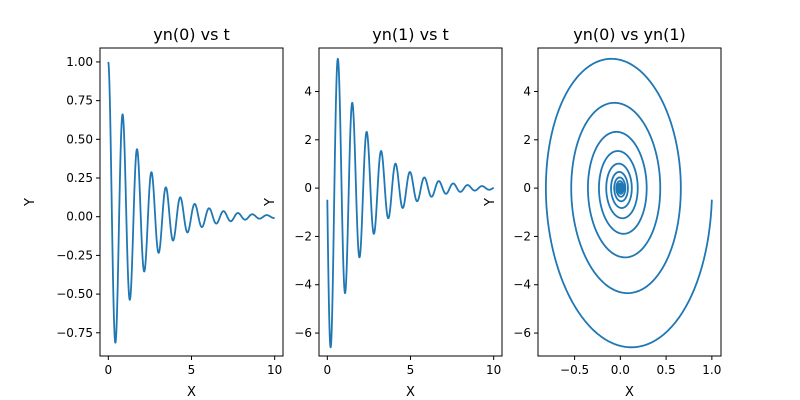 The width and height of the screenshot is (800, 400). I want to click on x-tick-label: 0.0, so click(620, 370).